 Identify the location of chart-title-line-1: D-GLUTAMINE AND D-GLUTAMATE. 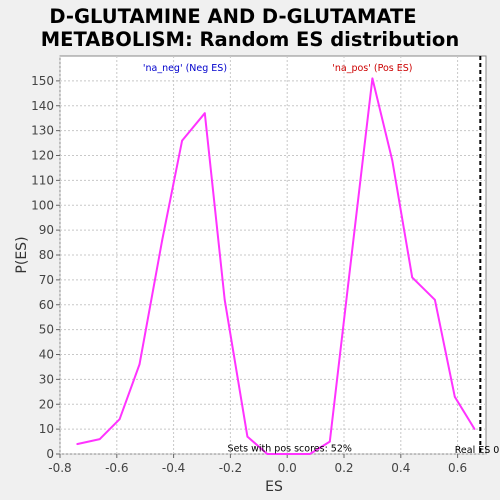
(232, 16).